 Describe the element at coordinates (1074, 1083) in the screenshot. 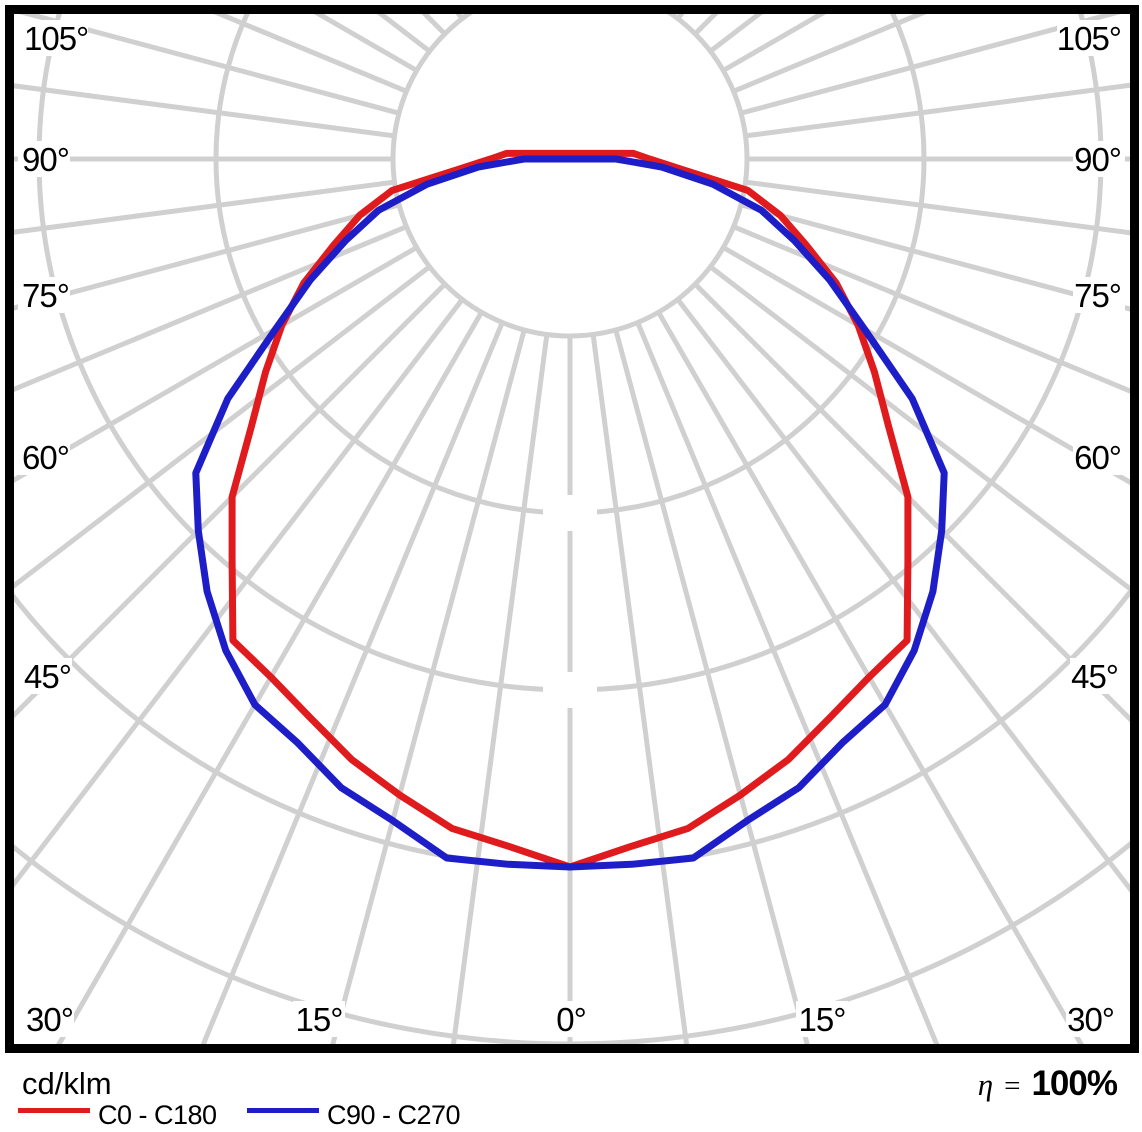

I see `eta-value: 100%` at that location.